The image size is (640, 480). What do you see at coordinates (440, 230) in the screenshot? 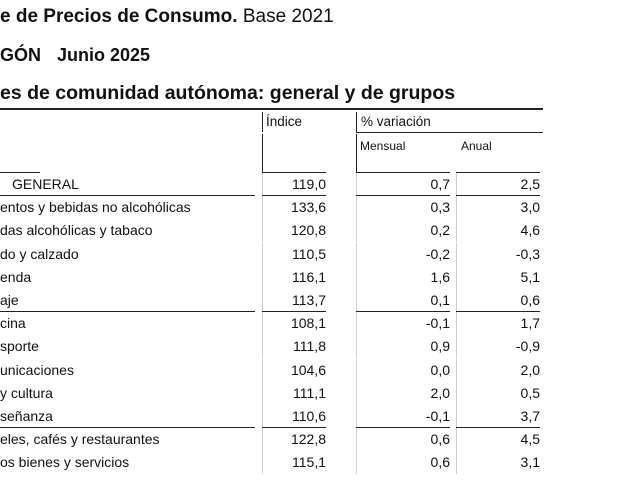
I see `row-monthly-value: 0,2` at bounding box center [440, 230].